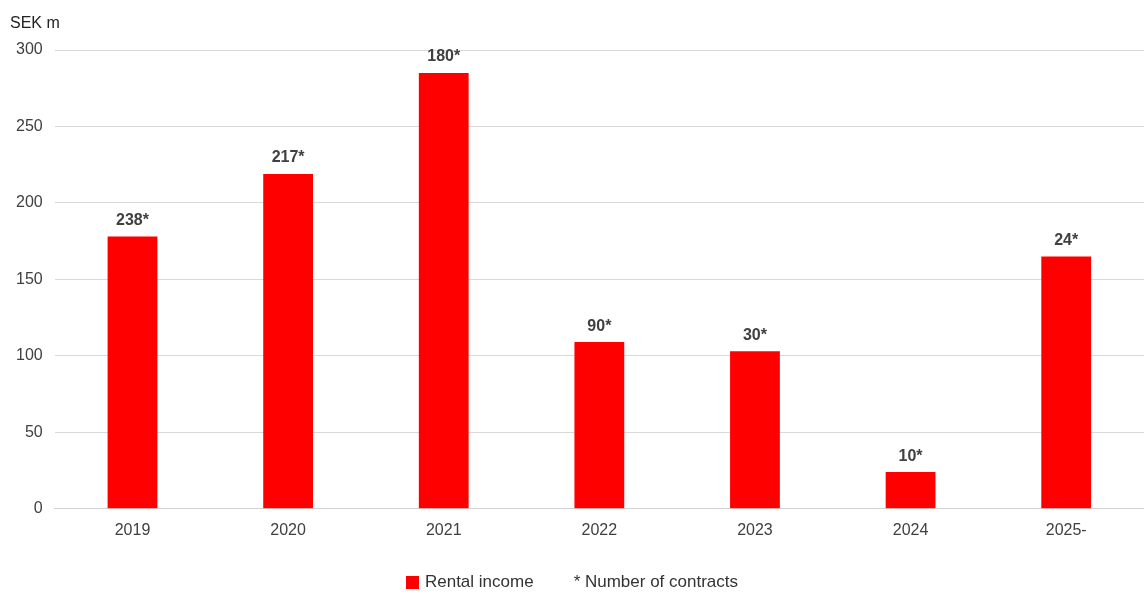 The height and width of the screenshot is (603, 1144). What do you see at coordinates (600, 325) in the screenshot?
I see `annotation: 90*` at bounding box center [600, 325].